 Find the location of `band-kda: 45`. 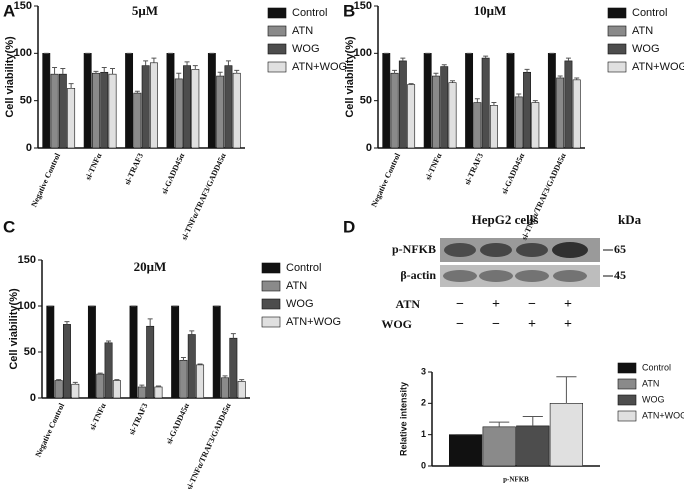

band-kda: 45 is located at coordinates (620, 275).